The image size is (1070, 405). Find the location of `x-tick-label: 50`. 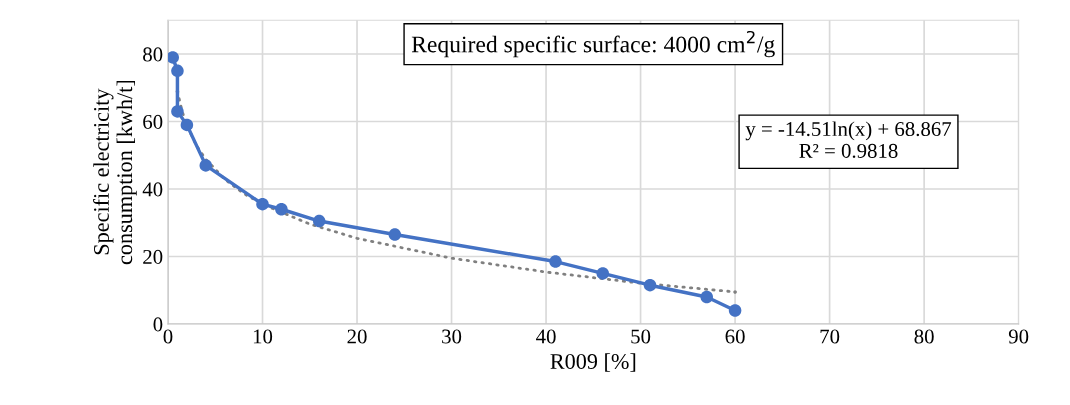

x-tick-label: 50 is located at coordinates (641, 336).